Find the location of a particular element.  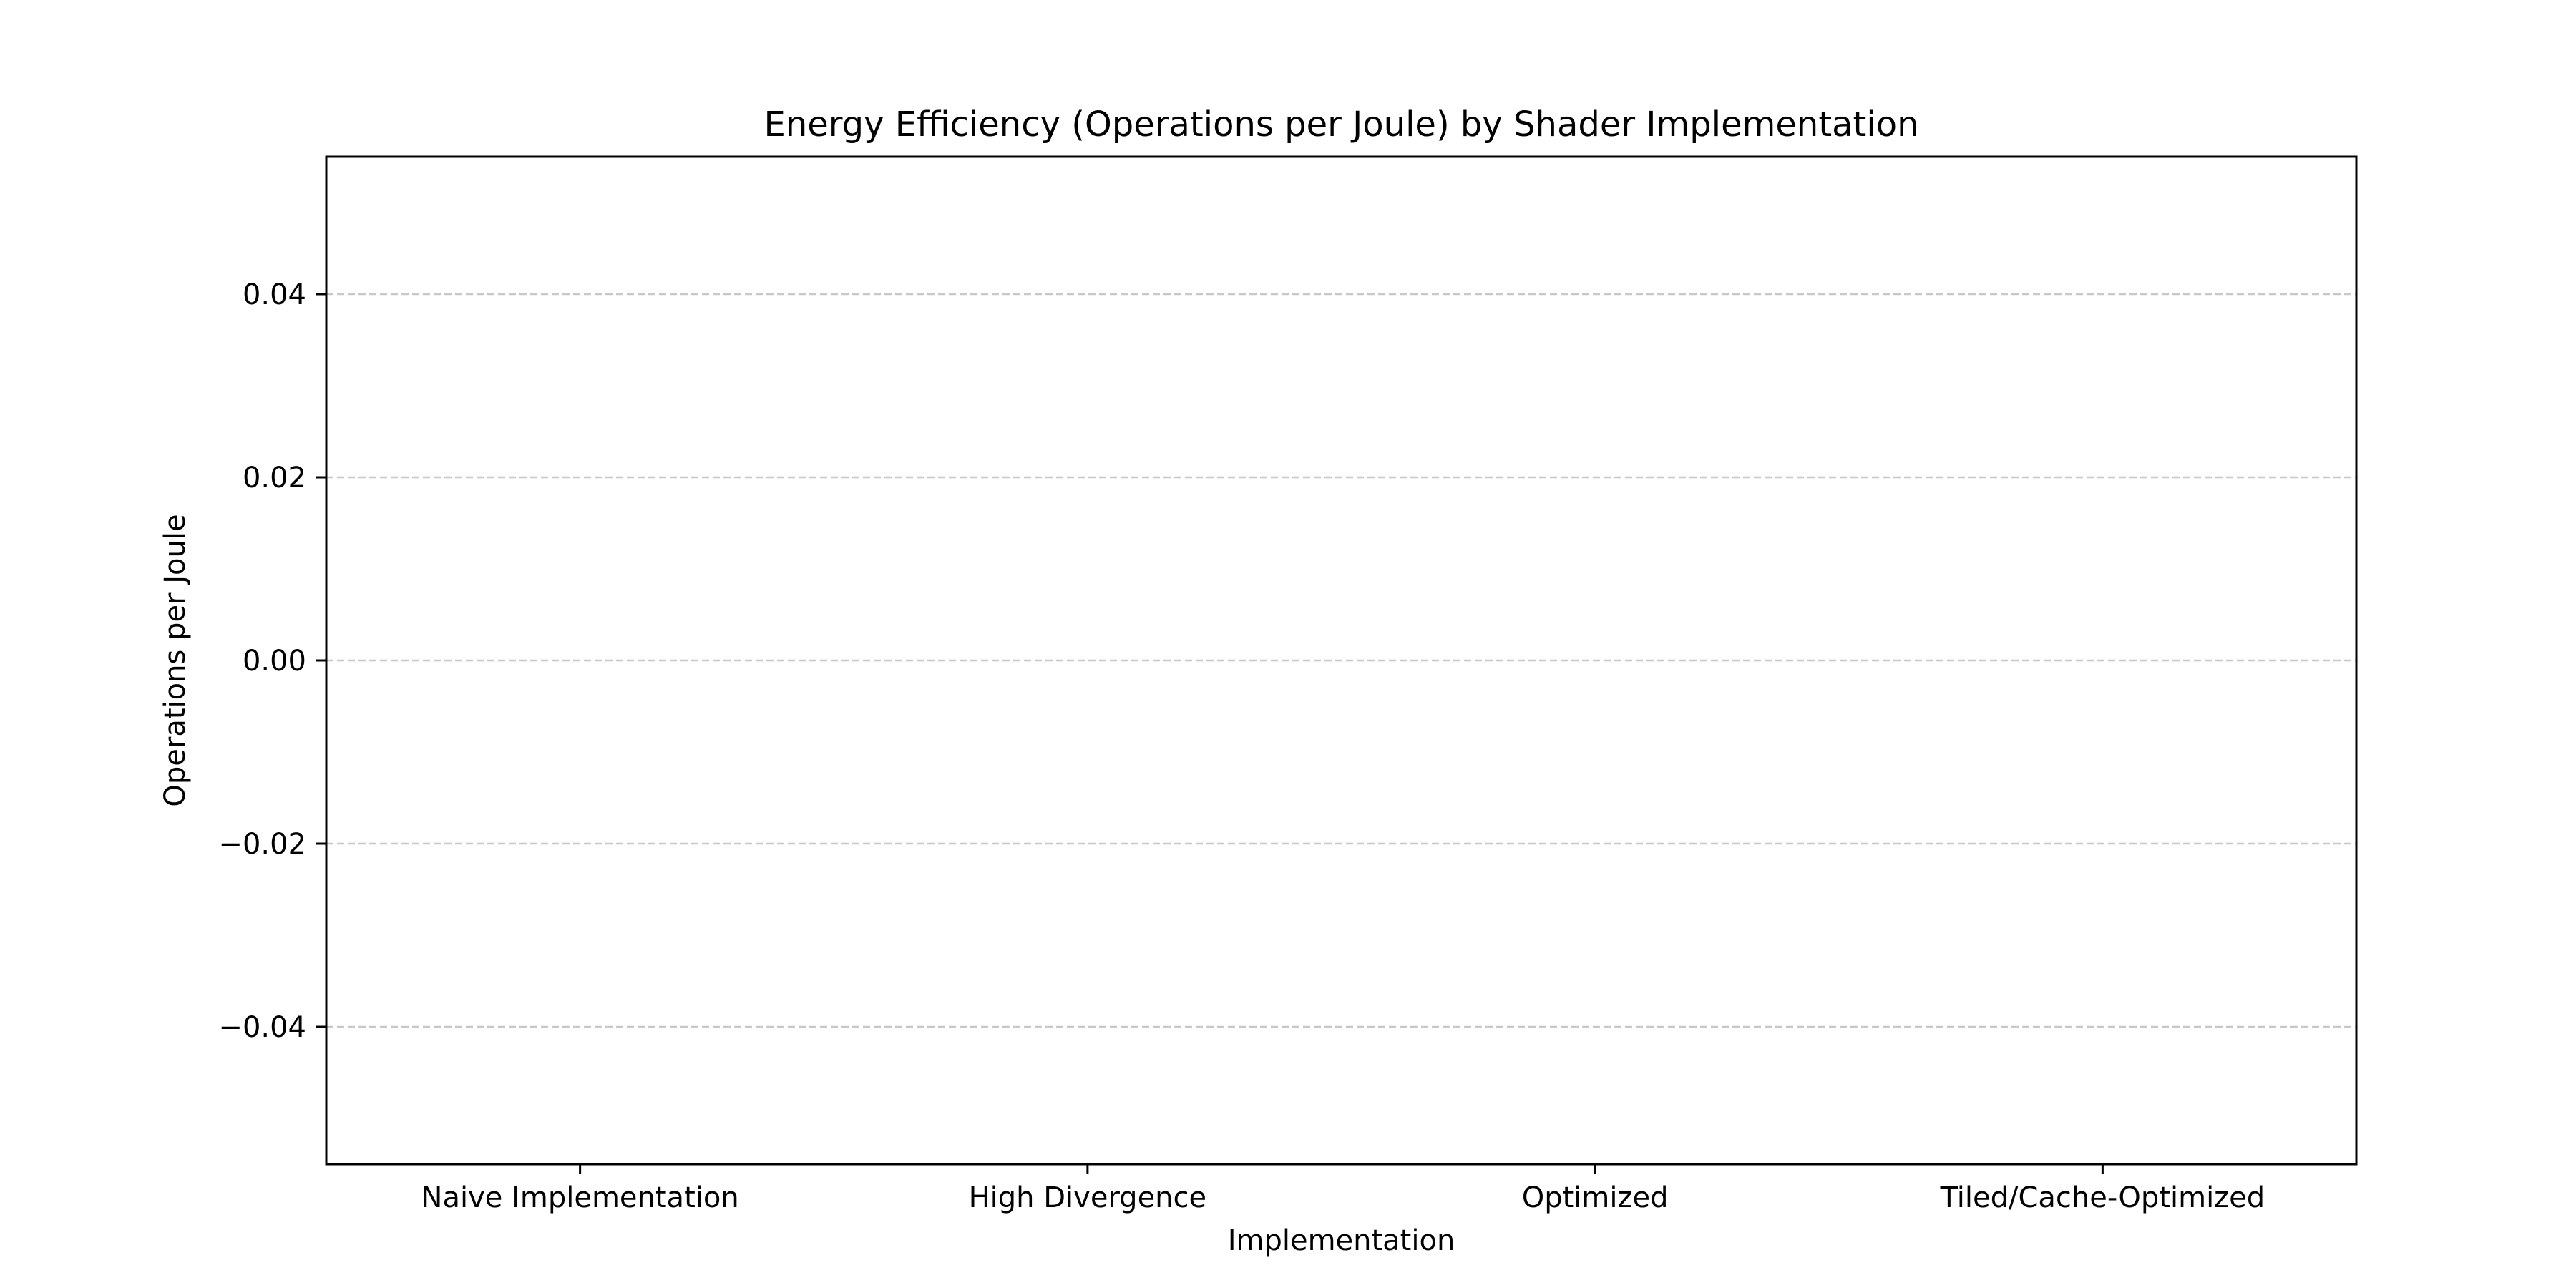

y-tick-label: 0.00 is located at coordinates (274, 661).